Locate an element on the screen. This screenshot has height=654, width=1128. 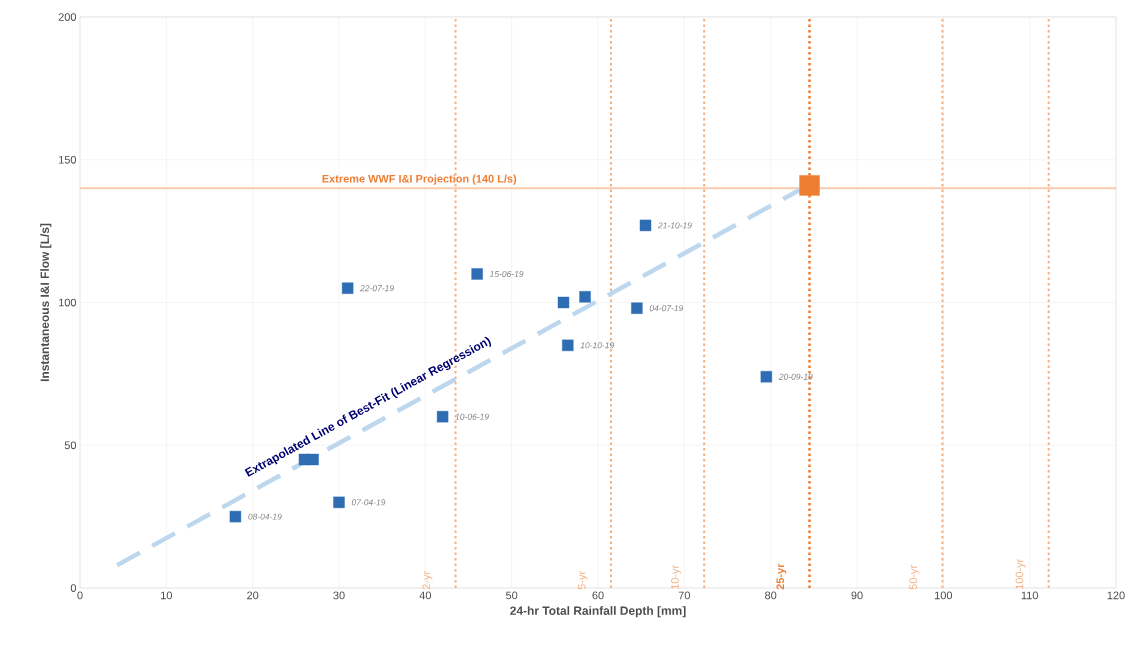
ref-line-label: 5-yr is located at coordinates (582, 580).